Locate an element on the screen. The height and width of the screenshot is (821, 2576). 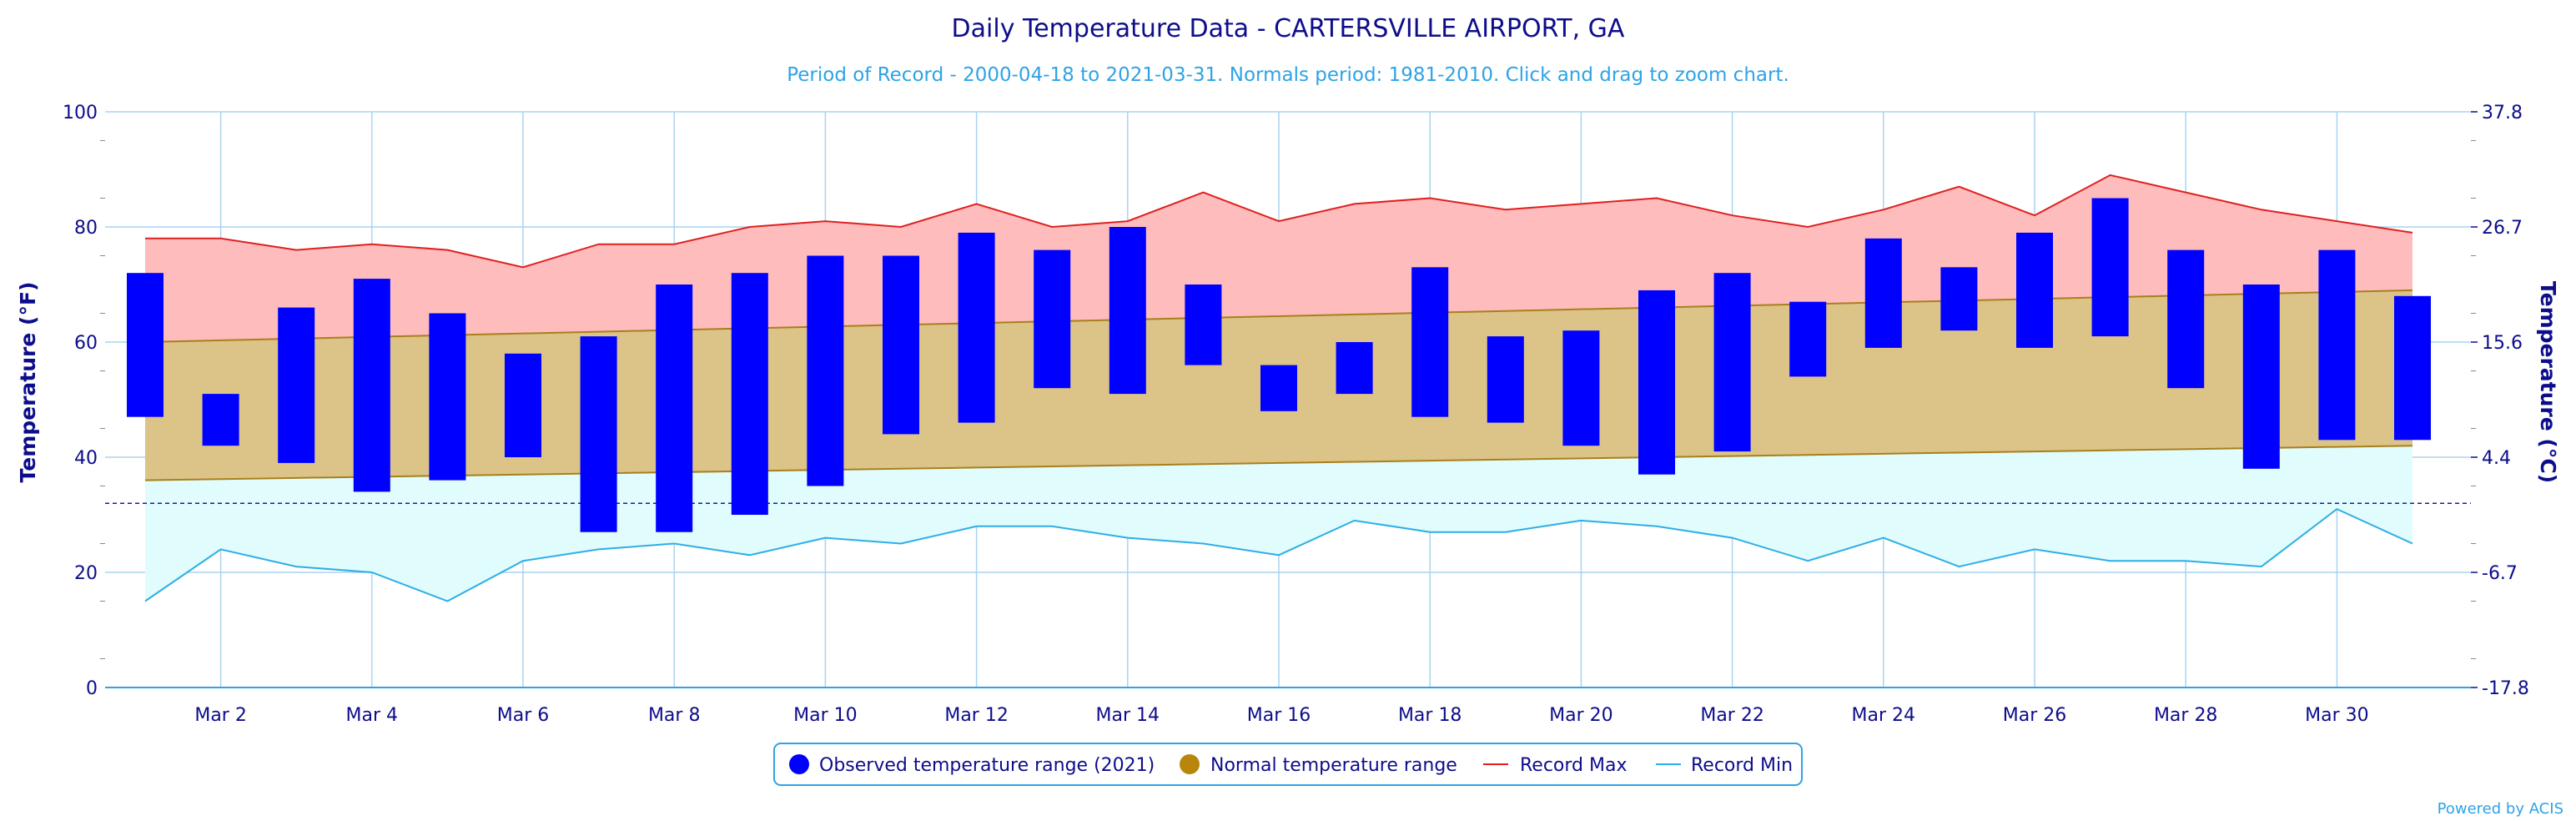
legend-item-normal: Normal temperature range is located at coordinates (1318, 765).